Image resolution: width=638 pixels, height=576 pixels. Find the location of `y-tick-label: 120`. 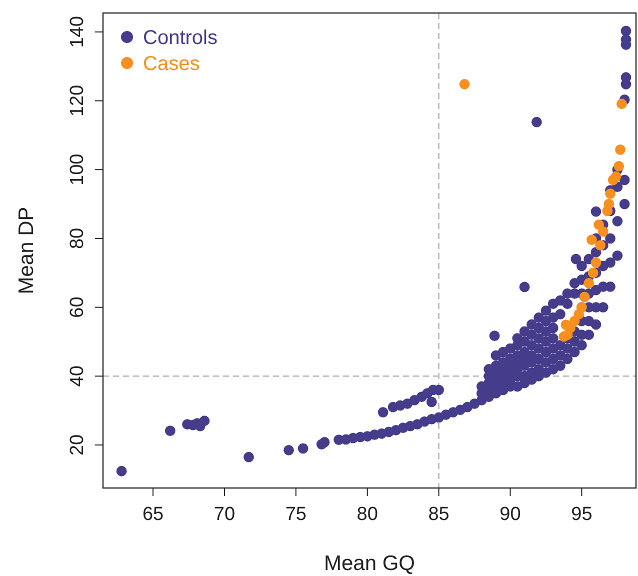

y-tick-label: 120 is located at coordinates (77, 100).